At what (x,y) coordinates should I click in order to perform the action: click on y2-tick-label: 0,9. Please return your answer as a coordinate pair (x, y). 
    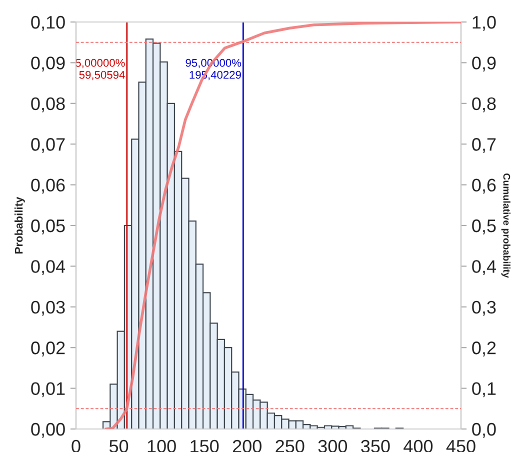
    Looking at the image, I should click on (484, 64).